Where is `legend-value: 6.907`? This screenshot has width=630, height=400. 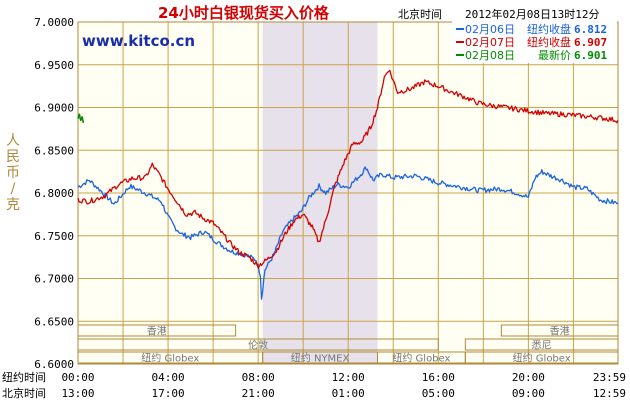
legend-value: 6.907 is located at coordinates (590, 42).